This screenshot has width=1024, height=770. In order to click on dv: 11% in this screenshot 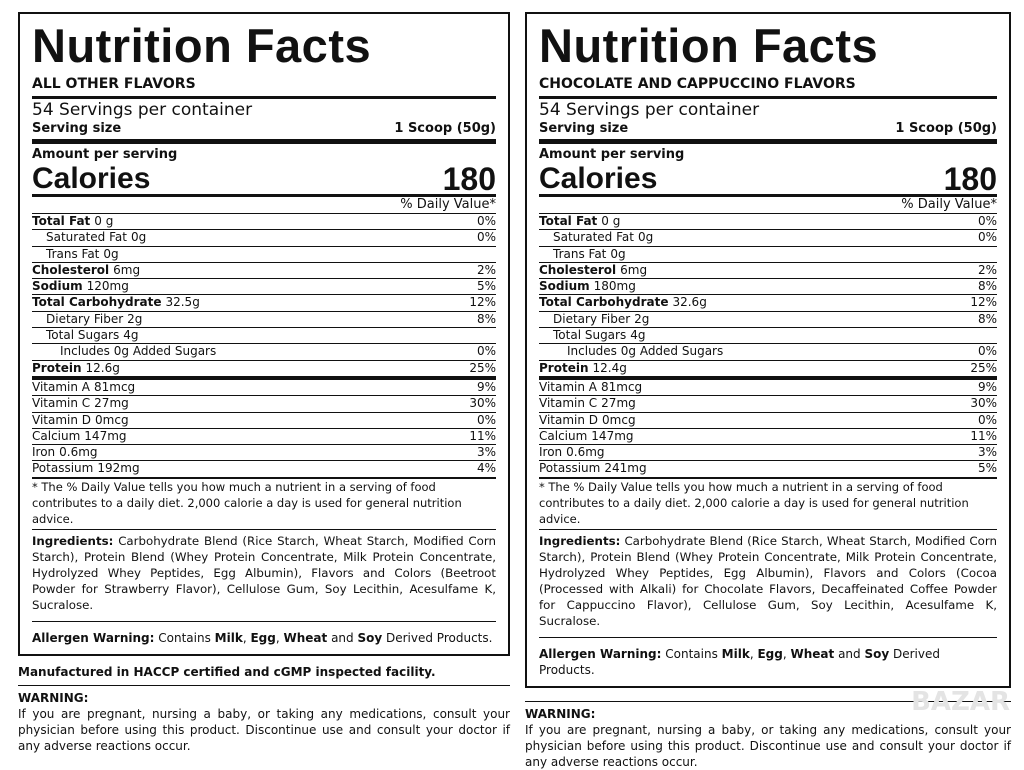, I will do `click(482, 435)`.